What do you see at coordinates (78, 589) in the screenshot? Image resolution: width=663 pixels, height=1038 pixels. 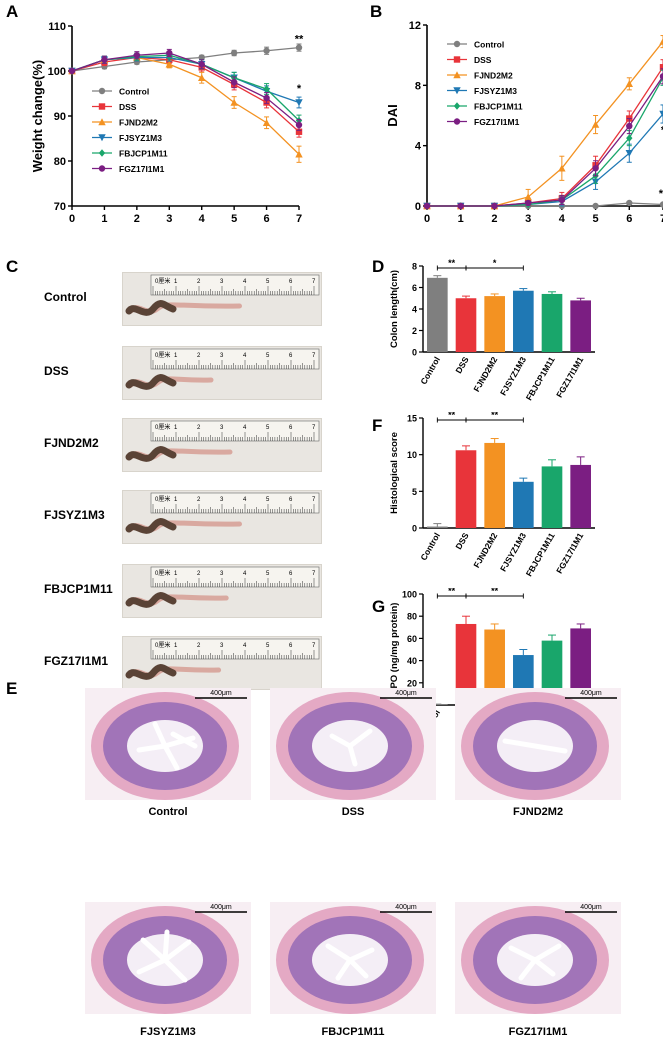 I see `colon-label: FBJCP1M11` at bounding box center [78, 589].